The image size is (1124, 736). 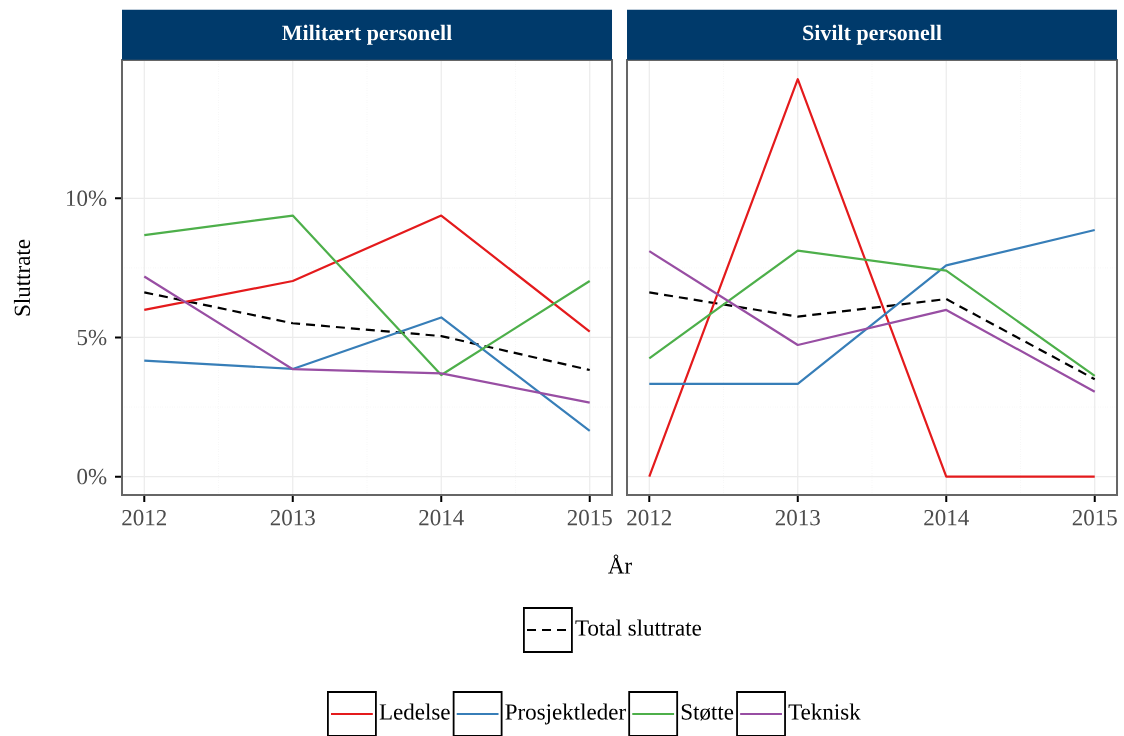 I want to click on legend-label: Total sluttrate, so click(x=638, y=627).